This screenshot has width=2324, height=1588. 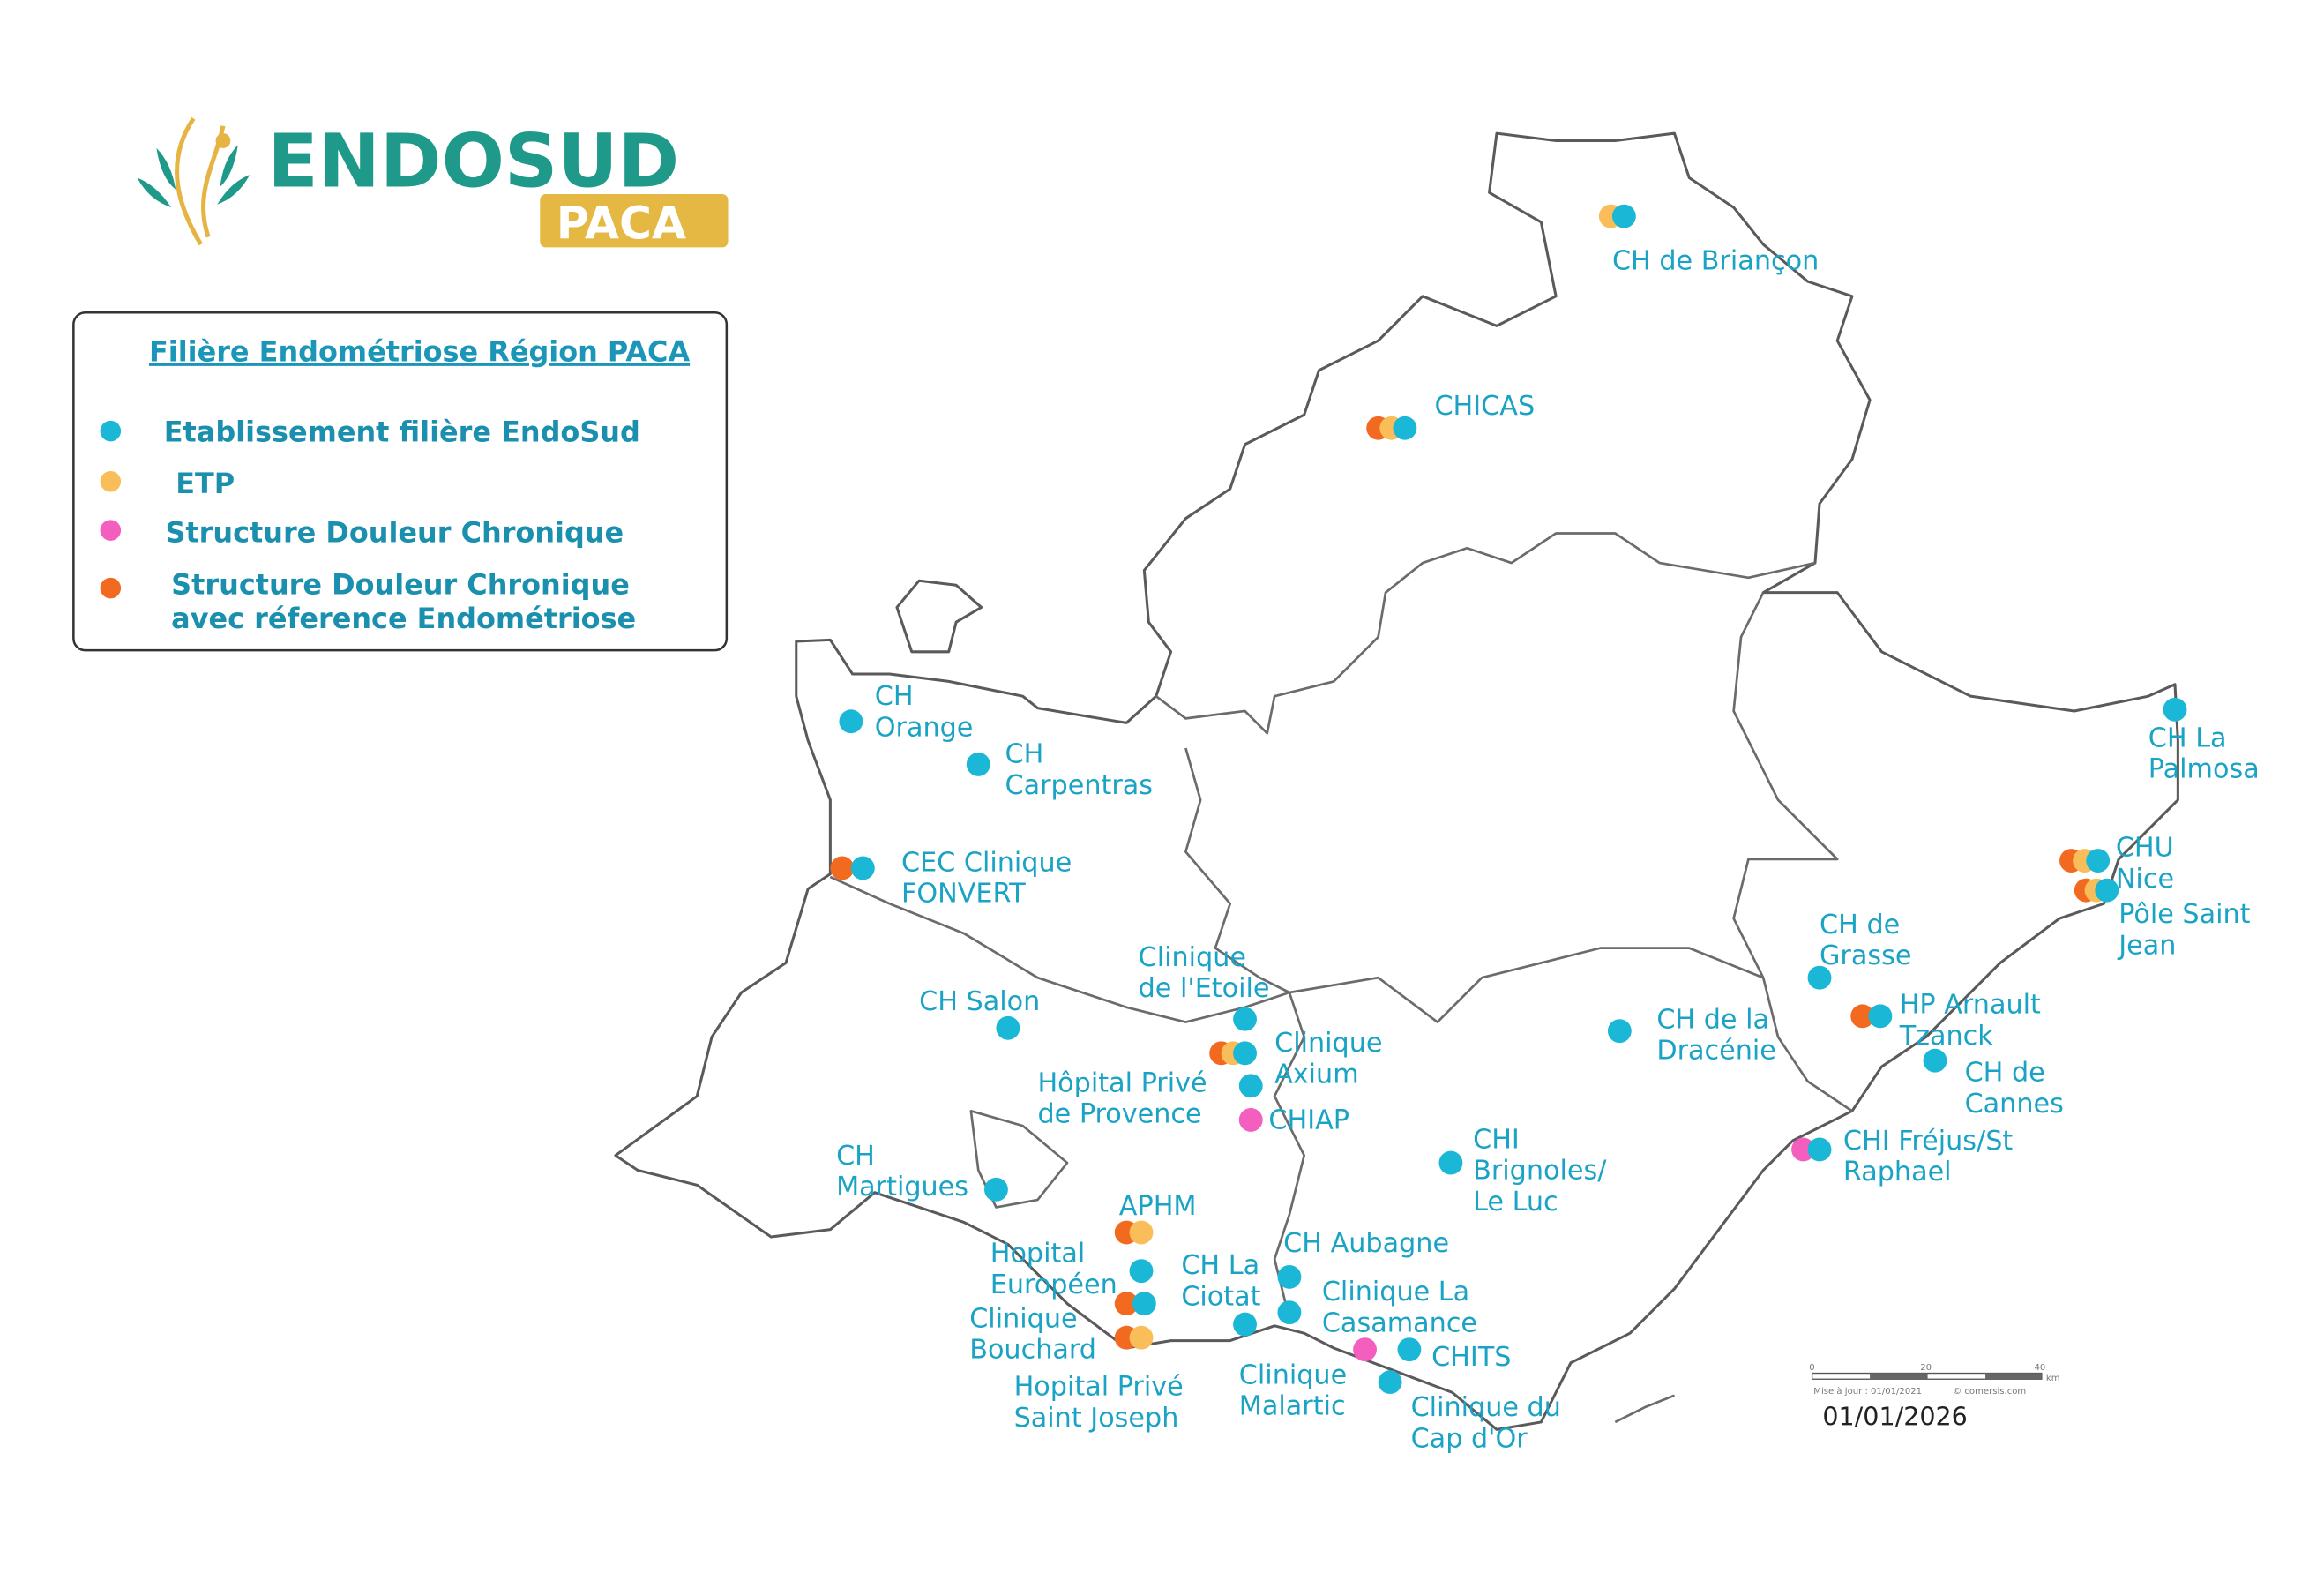 What do you see at coordinates (2204, 769) in the screenshot?
I see `site-label: Palmosa` at bounding box center [2204, 769].